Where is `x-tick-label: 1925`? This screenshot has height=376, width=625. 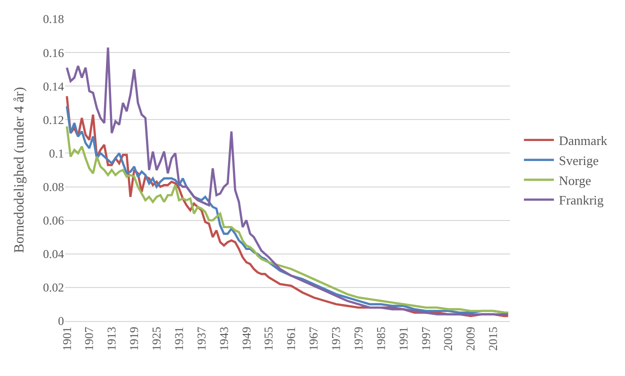 x-tick-label: 1925 is located at coordinates (157, 338).